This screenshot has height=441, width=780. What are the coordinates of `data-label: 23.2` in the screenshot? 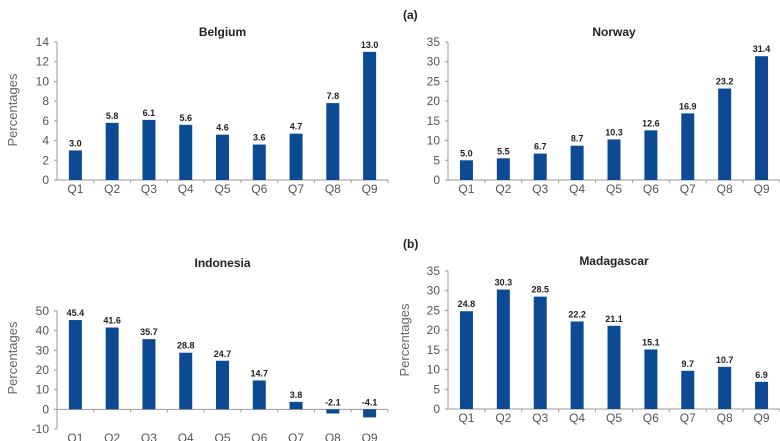 It's located at (725, 82).